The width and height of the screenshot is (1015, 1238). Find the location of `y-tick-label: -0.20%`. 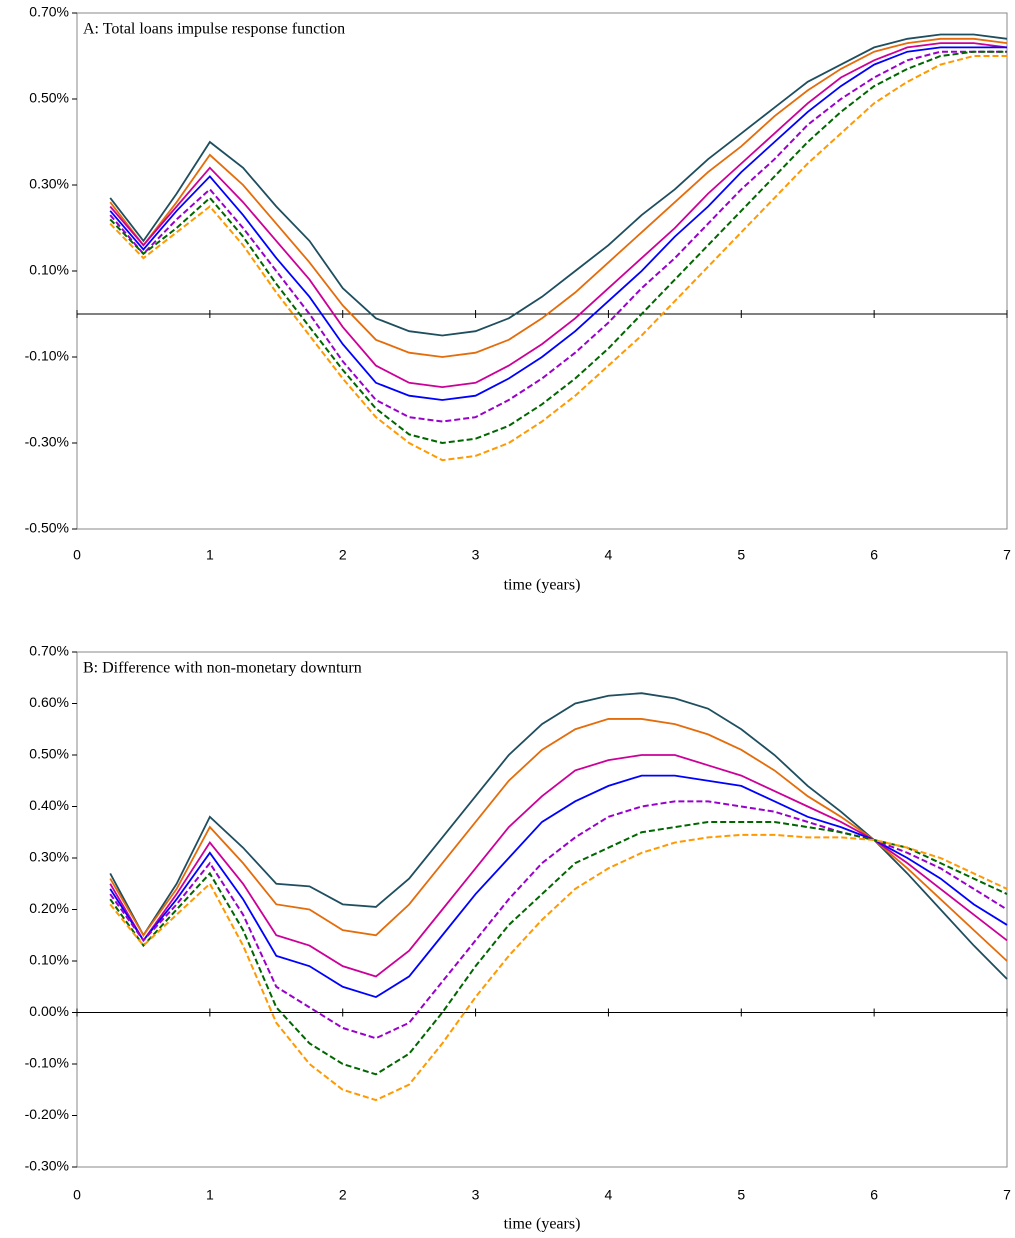

y-tick-label: -0.20% is located at coordinates (47, 1114).